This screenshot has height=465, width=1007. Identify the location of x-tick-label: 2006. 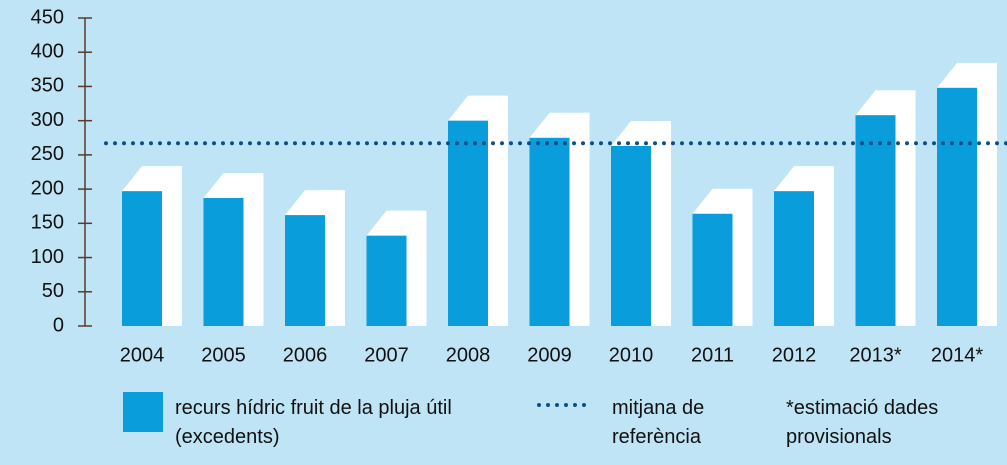
(305, 355).